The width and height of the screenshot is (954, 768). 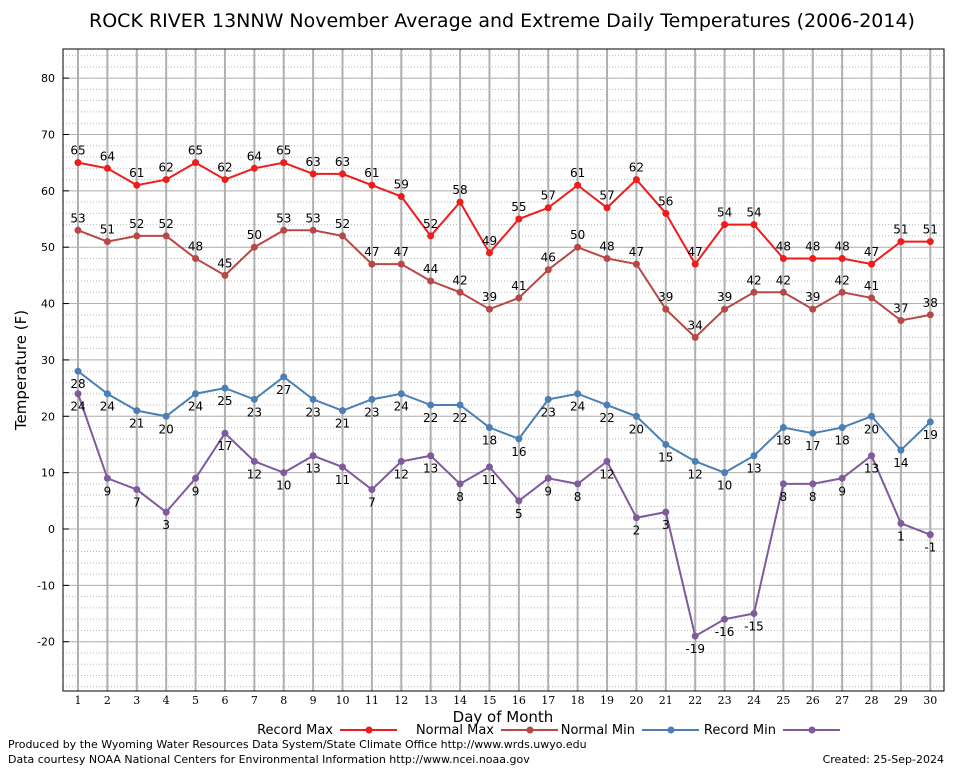 What do you see at coordinates (21, 370) in the screenshot?
I see `y-axis-label: Temperature (F)` at bounding box center [21, 370].